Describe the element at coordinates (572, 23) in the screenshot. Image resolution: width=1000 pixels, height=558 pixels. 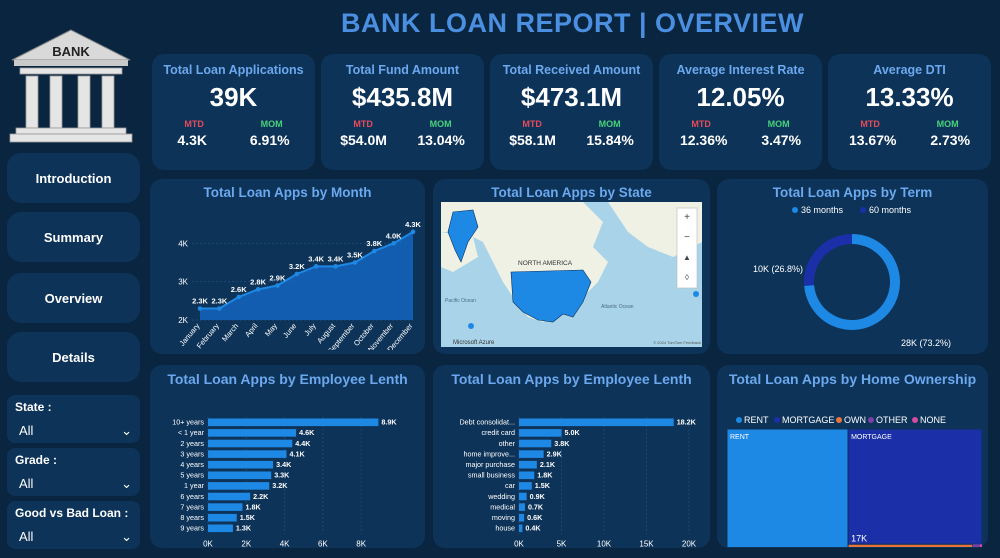
I see `page-title: BANK LOAN REPORT | OVERVIEW` at that location.